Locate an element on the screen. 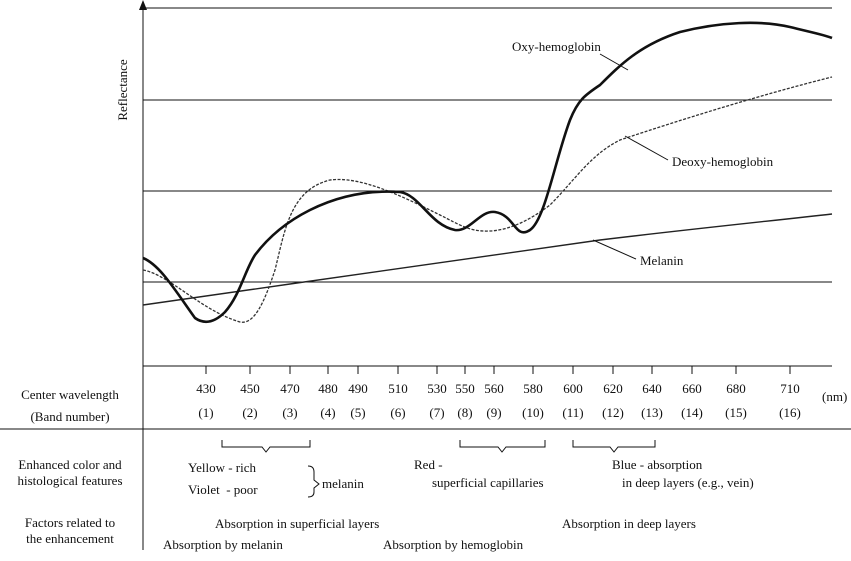 This screenshot has height=561, width=851. unit-label: (nm) is located at coordinates (834, 396).